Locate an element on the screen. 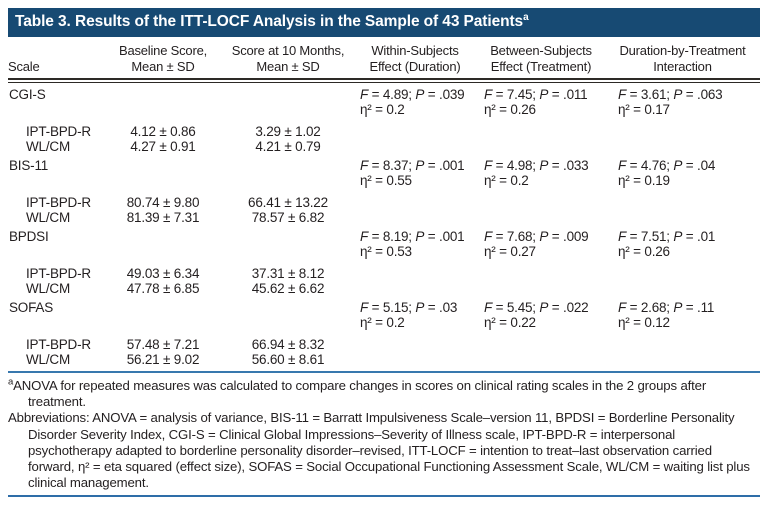  header-divider-rule is located at coordinates (384, 80).